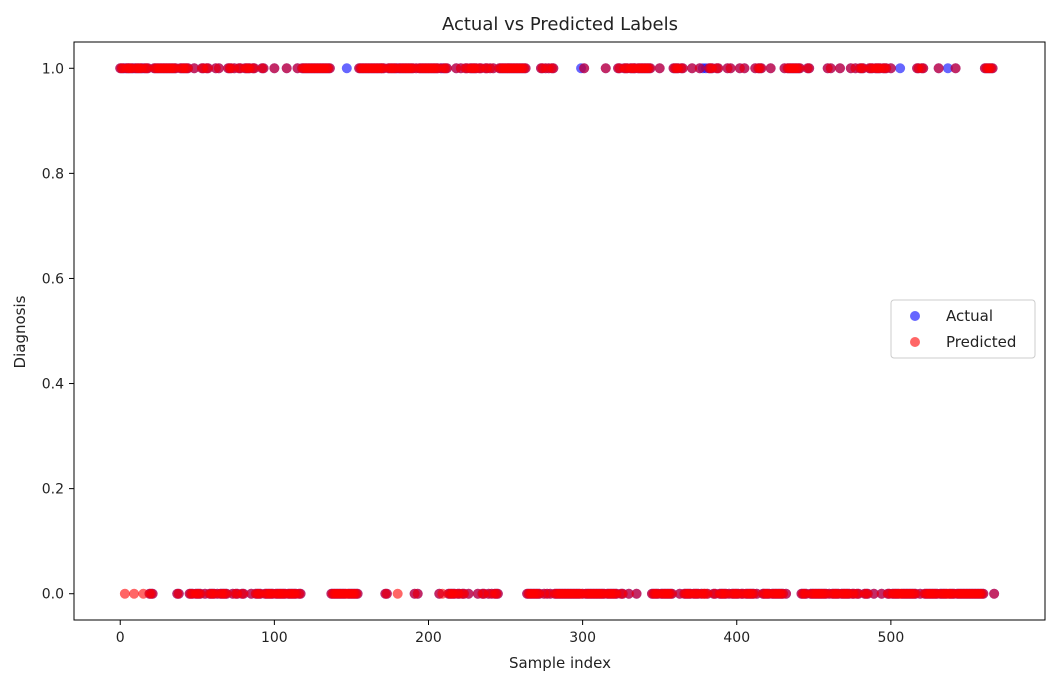 This screenshot has width=1055, height=677. Describe the element at coordinates (120, 638) in the screenshot. I see `x-tick-label: 0` at that location.